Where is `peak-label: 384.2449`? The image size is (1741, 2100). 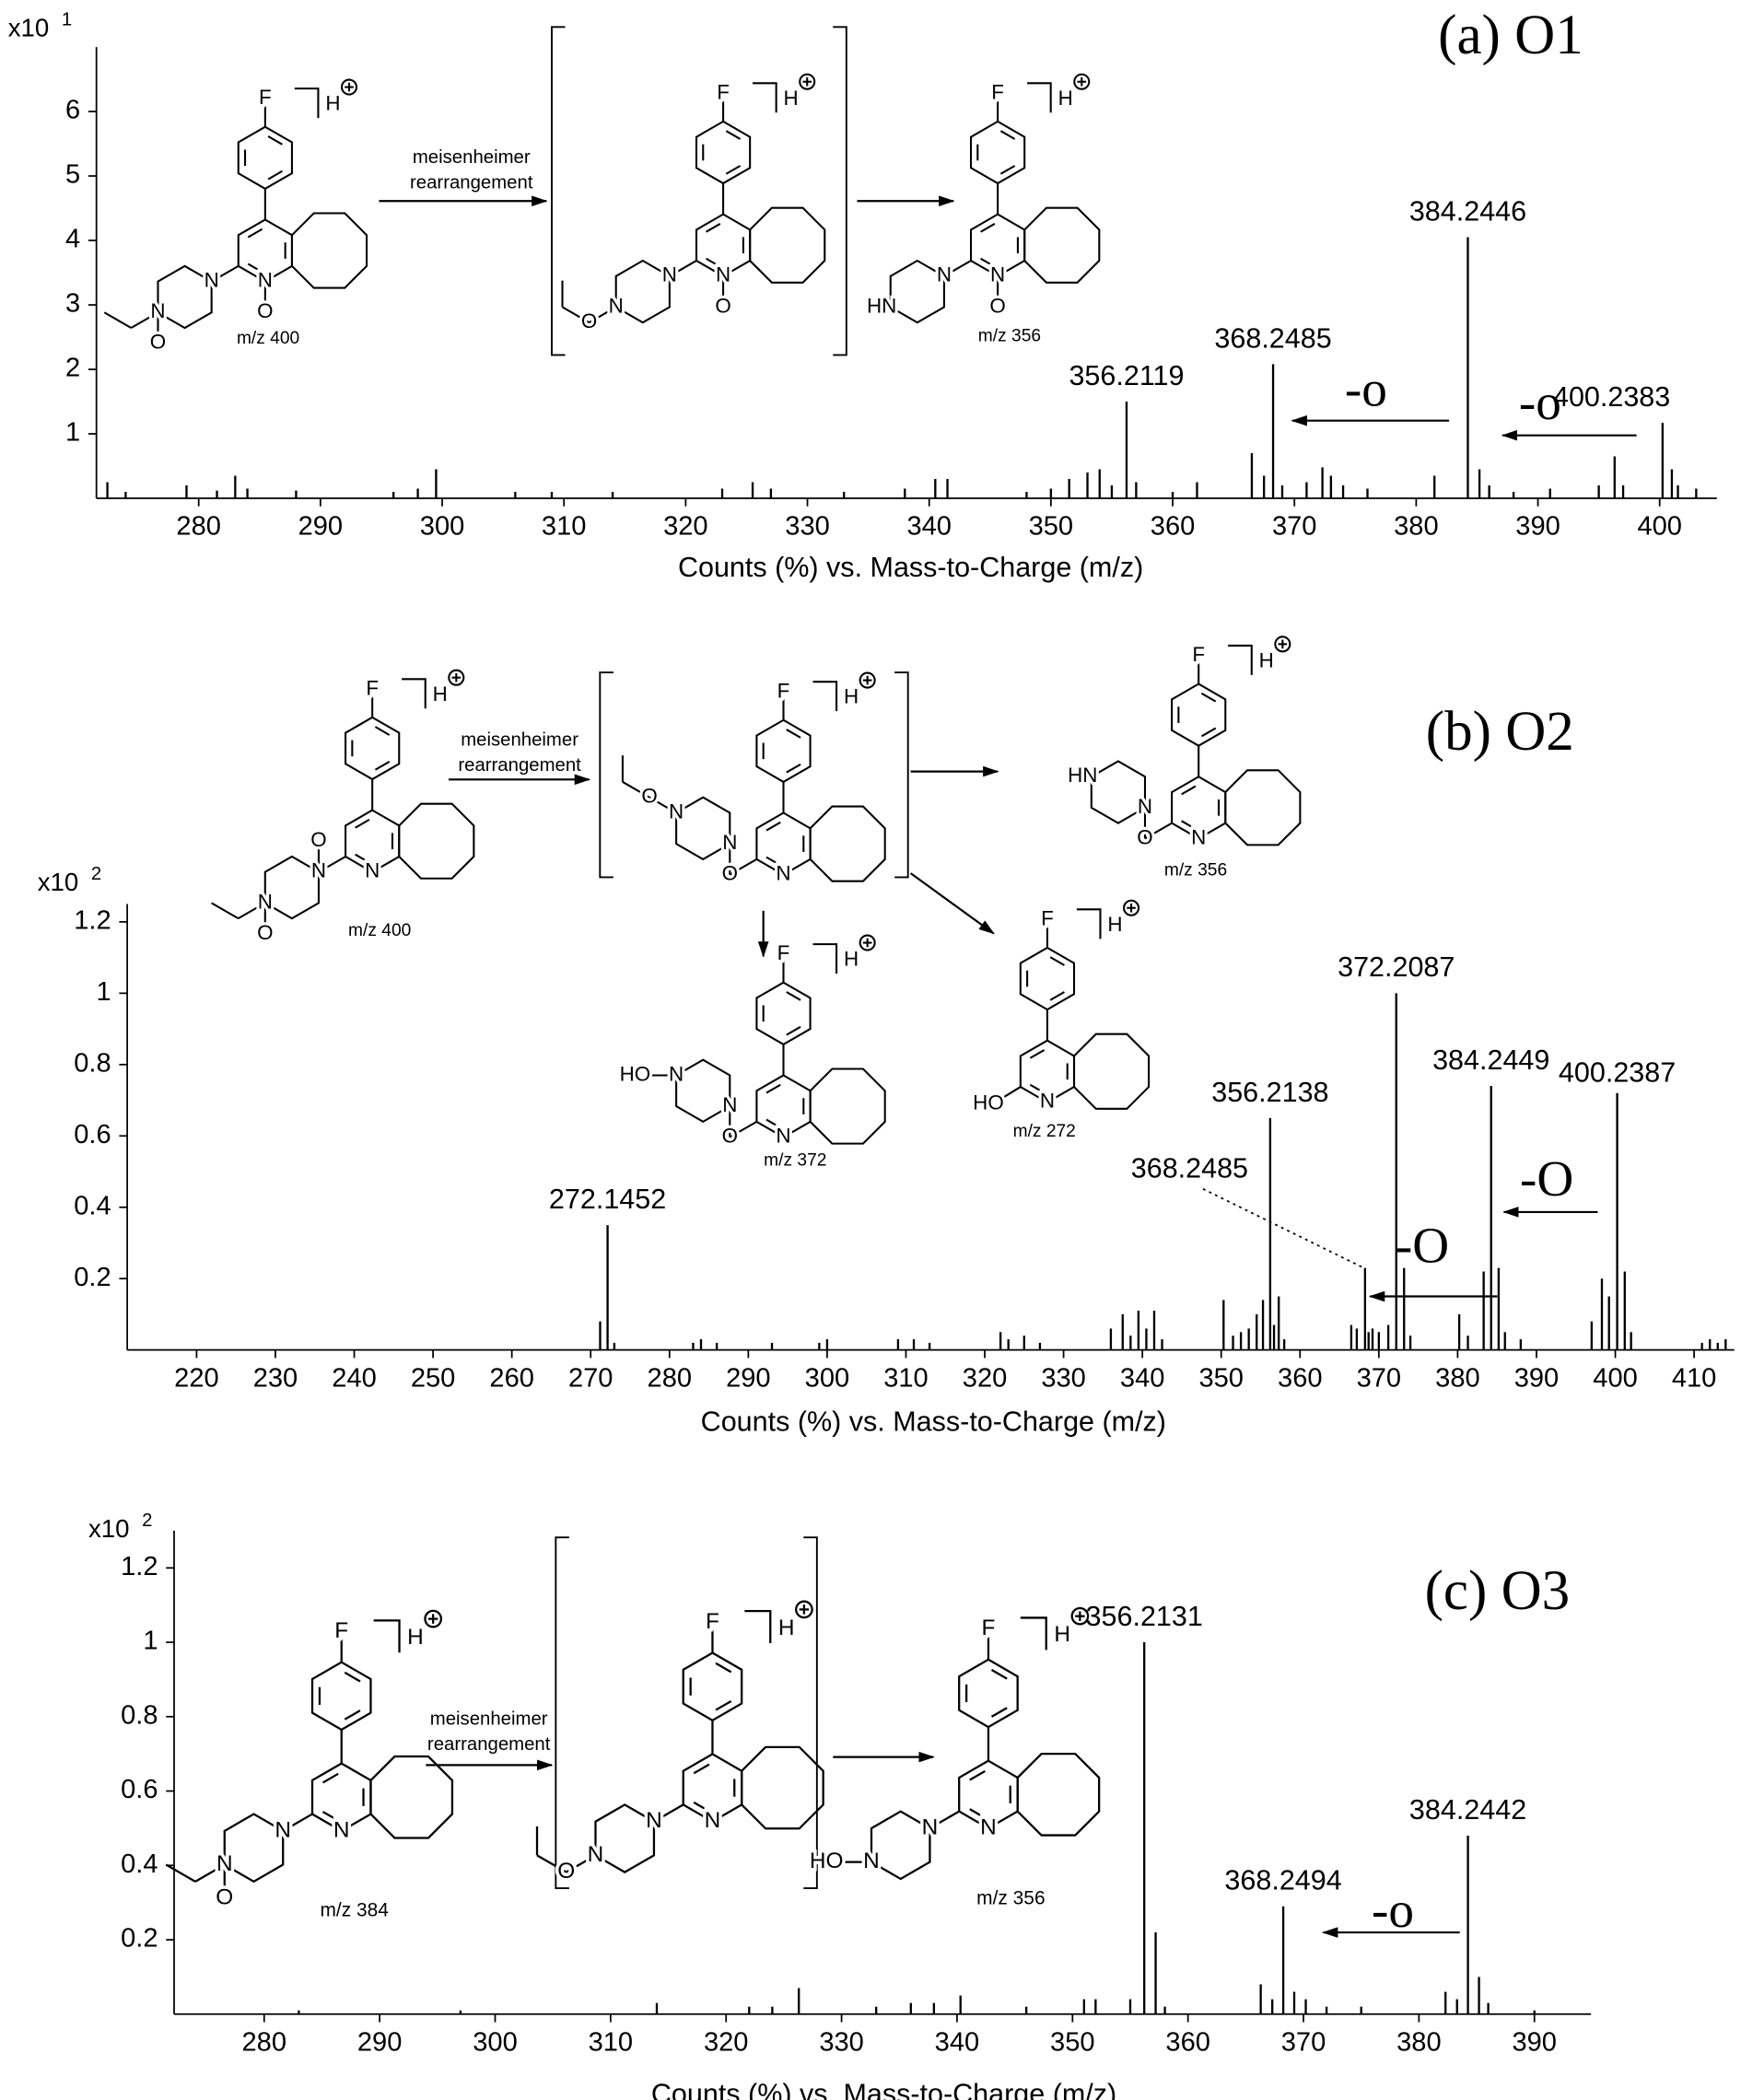 peak-label: 384.2449 is located at coordinates (1490, 1060).